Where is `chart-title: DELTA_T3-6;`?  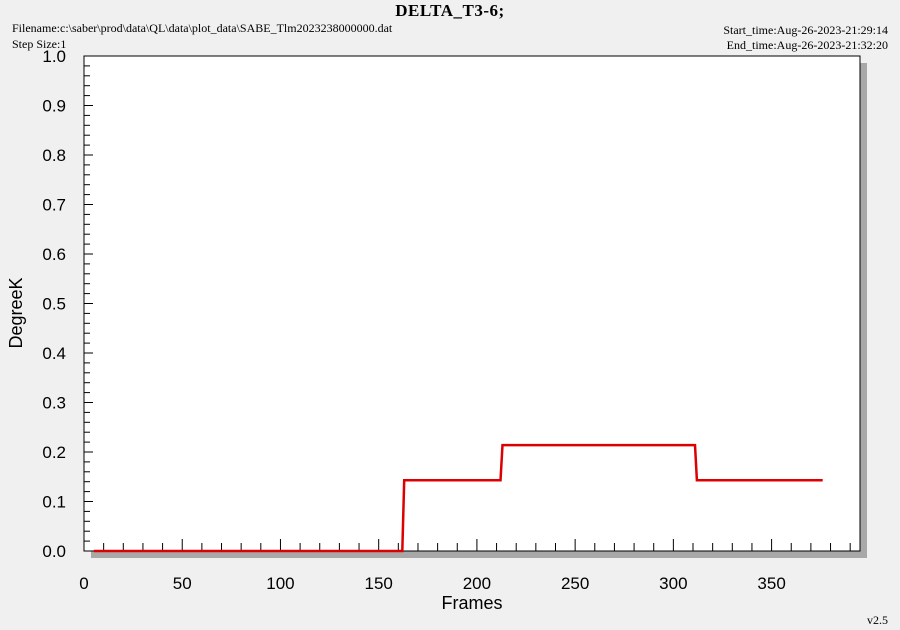
chart-title: DELTA_T3-6; is located at coordinates (450, 10).